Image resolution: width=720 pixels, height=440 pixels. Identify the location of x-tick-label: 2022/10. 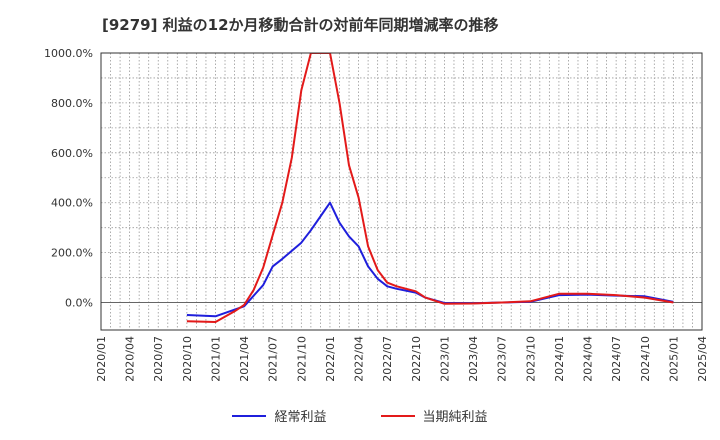
(416, 359).